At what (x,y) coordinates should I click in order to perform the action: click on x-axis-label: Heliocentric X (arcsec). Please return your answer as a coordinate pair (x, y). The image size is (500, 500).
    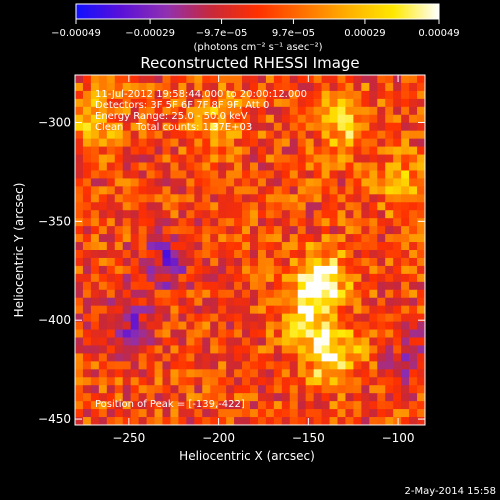
    Looking at the image, I should click on (247, 456).